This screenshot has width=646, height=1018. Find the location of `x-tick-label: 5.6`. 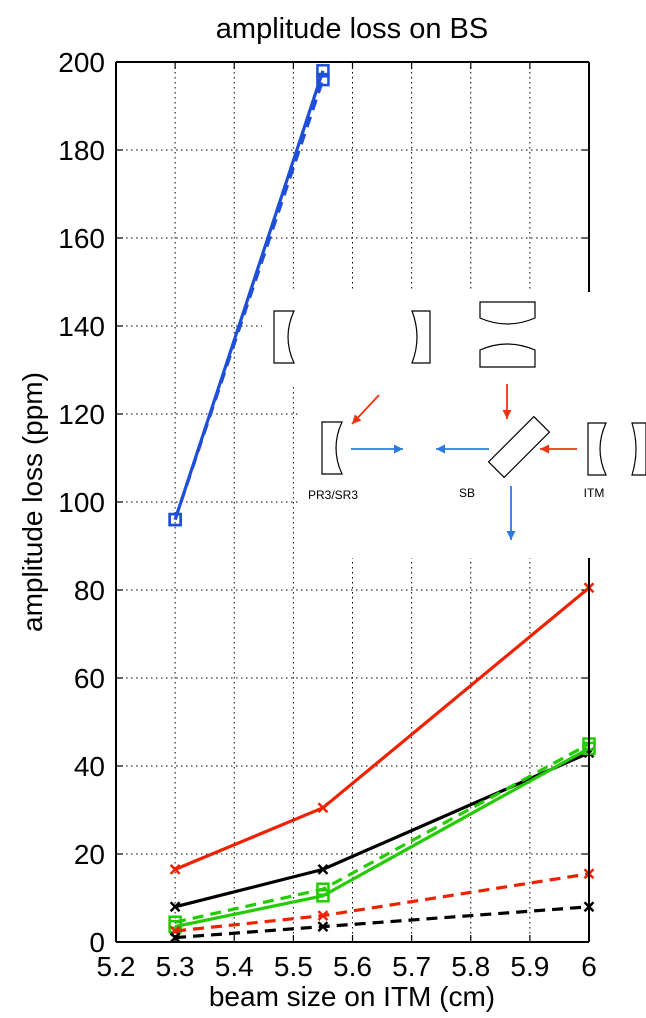

x-tick-label: 5.6 is located at coordinates (352, 966).